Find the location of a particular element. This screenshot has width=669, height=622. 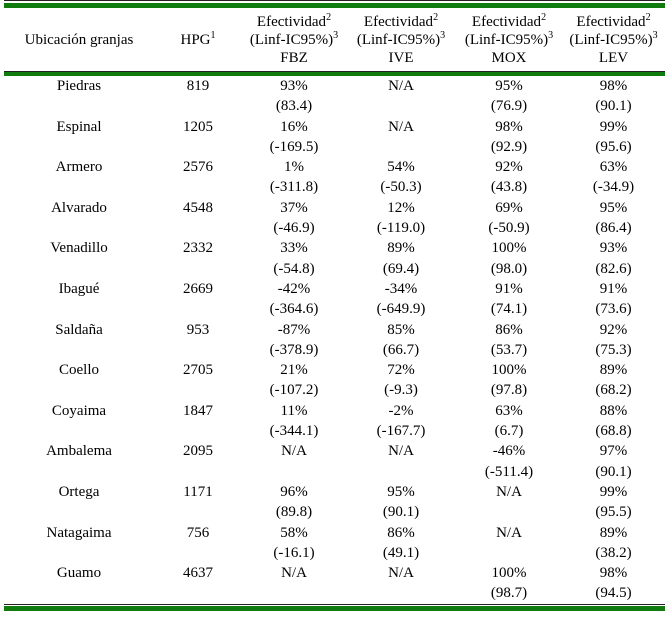

effectiveness-value: 96% is located at coordinates (294, 491).